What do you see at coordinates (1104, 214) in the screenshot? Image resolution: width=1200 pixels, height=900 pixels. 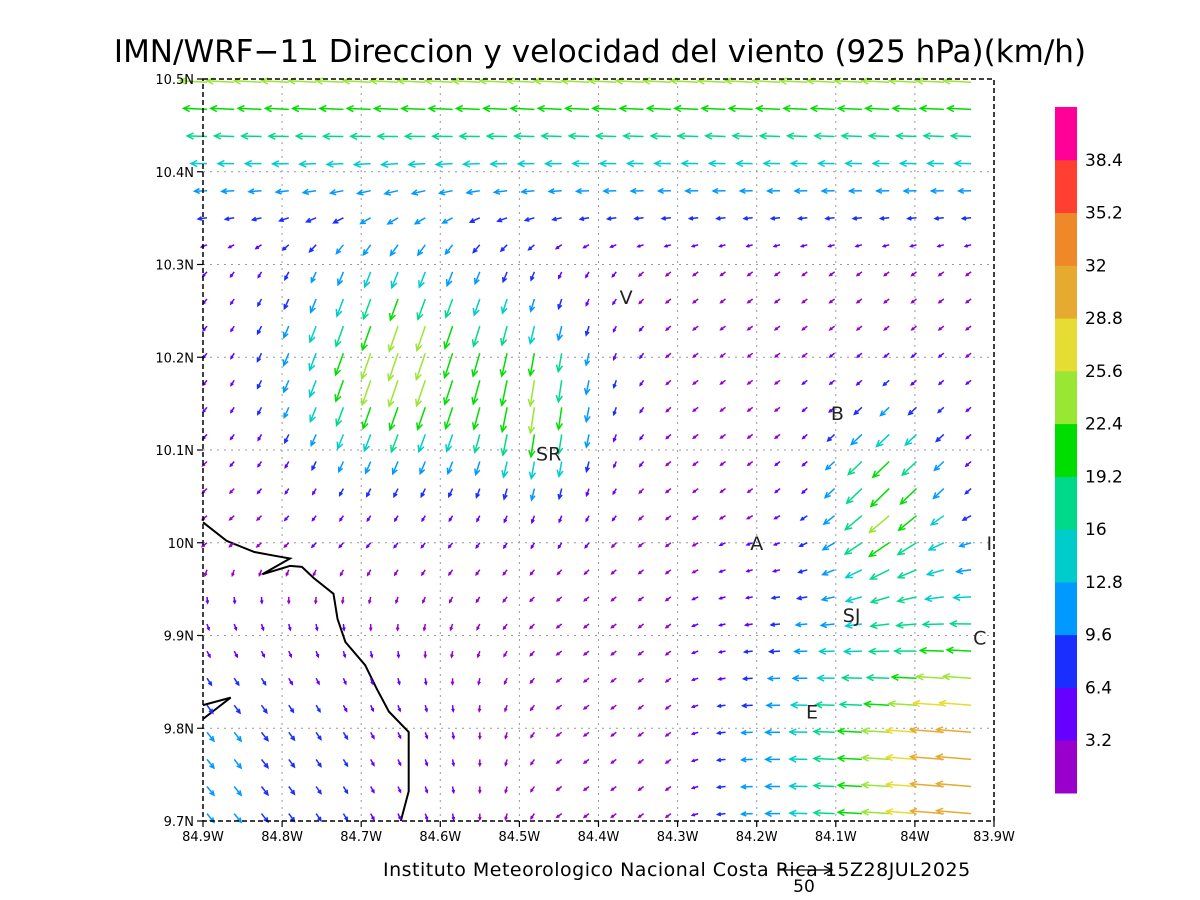 I see `colorbar-label: 35.2` at bounding box center [1104, 214].